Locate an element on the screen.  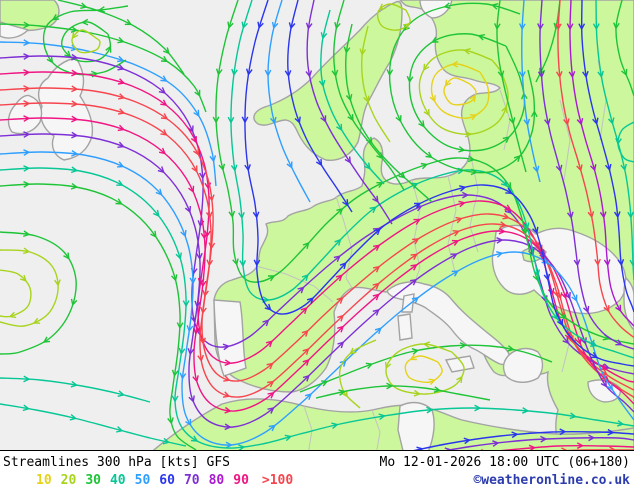
wind-speed-color-scale: 10 20 30 40 50 60 70 80 90 >100 is located at coordinates (146, 480).